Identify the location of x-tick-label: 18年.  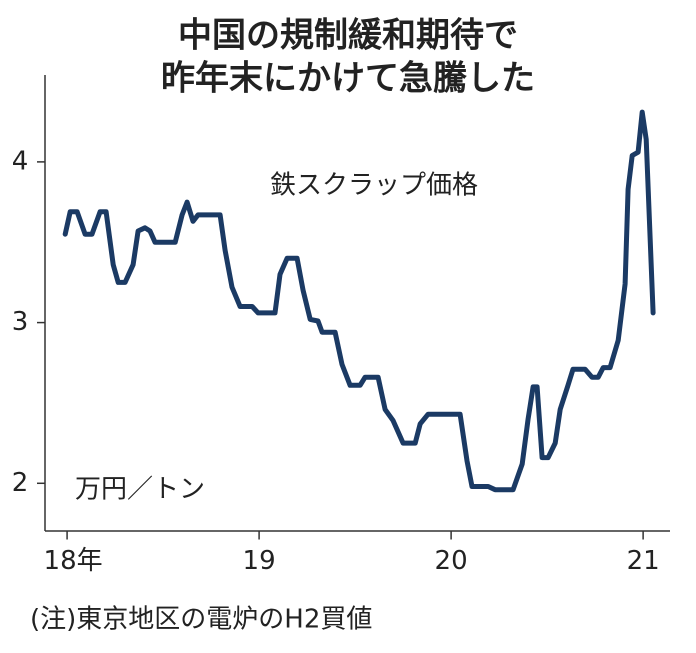
(73, 561).